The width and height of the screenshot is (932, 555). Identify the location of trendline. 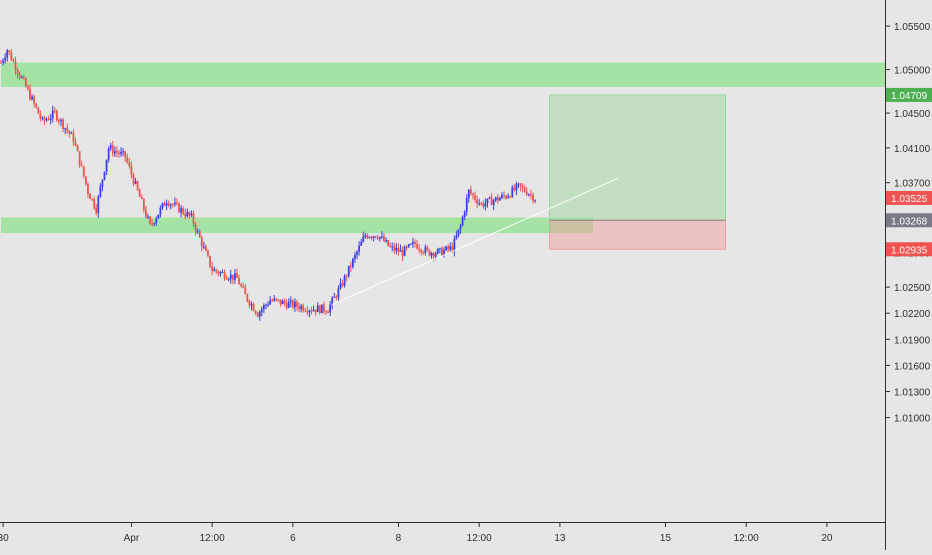
(475, 241).